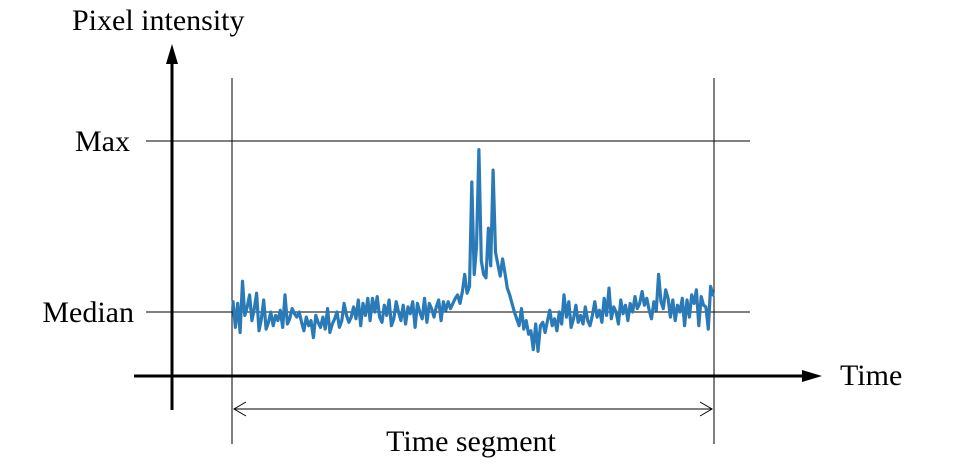 This screenshot has height=468, width=957. I want to click on x-axis-label: Time, so click(871, 375).